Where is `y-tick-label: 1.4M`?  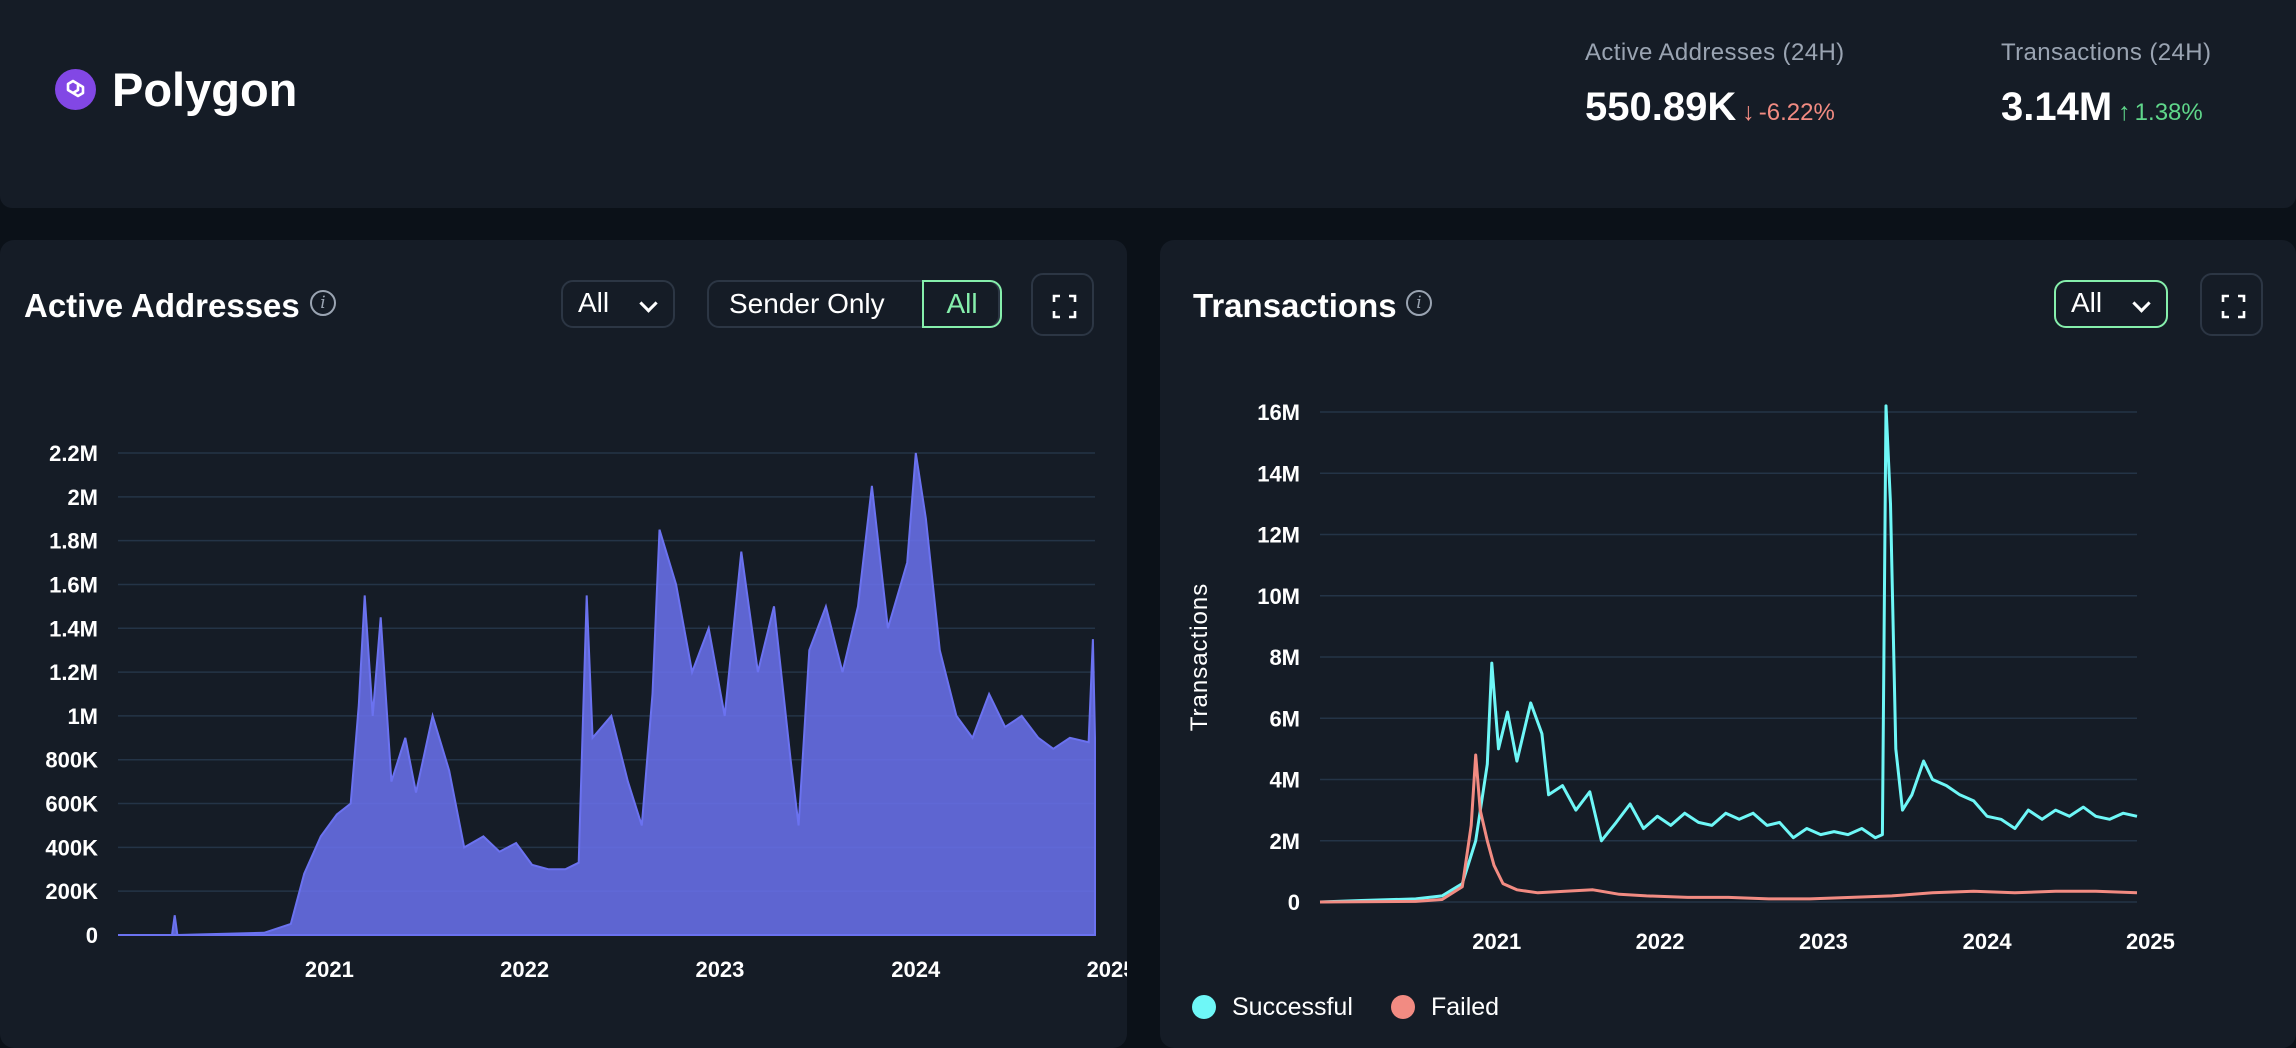
y-tick-label: 1.4M is located at coordinates (73, 628).